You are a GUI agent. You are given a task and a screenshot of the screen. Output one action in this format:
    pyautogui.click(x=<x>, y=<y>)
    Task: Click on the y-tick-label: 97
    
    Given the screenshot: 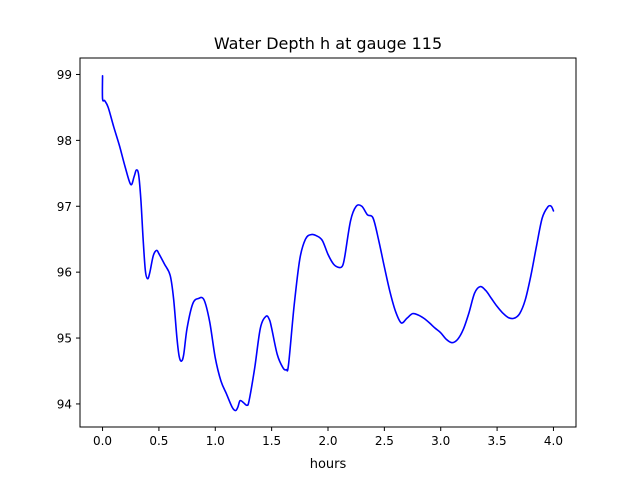 What is the action you would take?
    pyautogui.click(x=64, y=207)
    